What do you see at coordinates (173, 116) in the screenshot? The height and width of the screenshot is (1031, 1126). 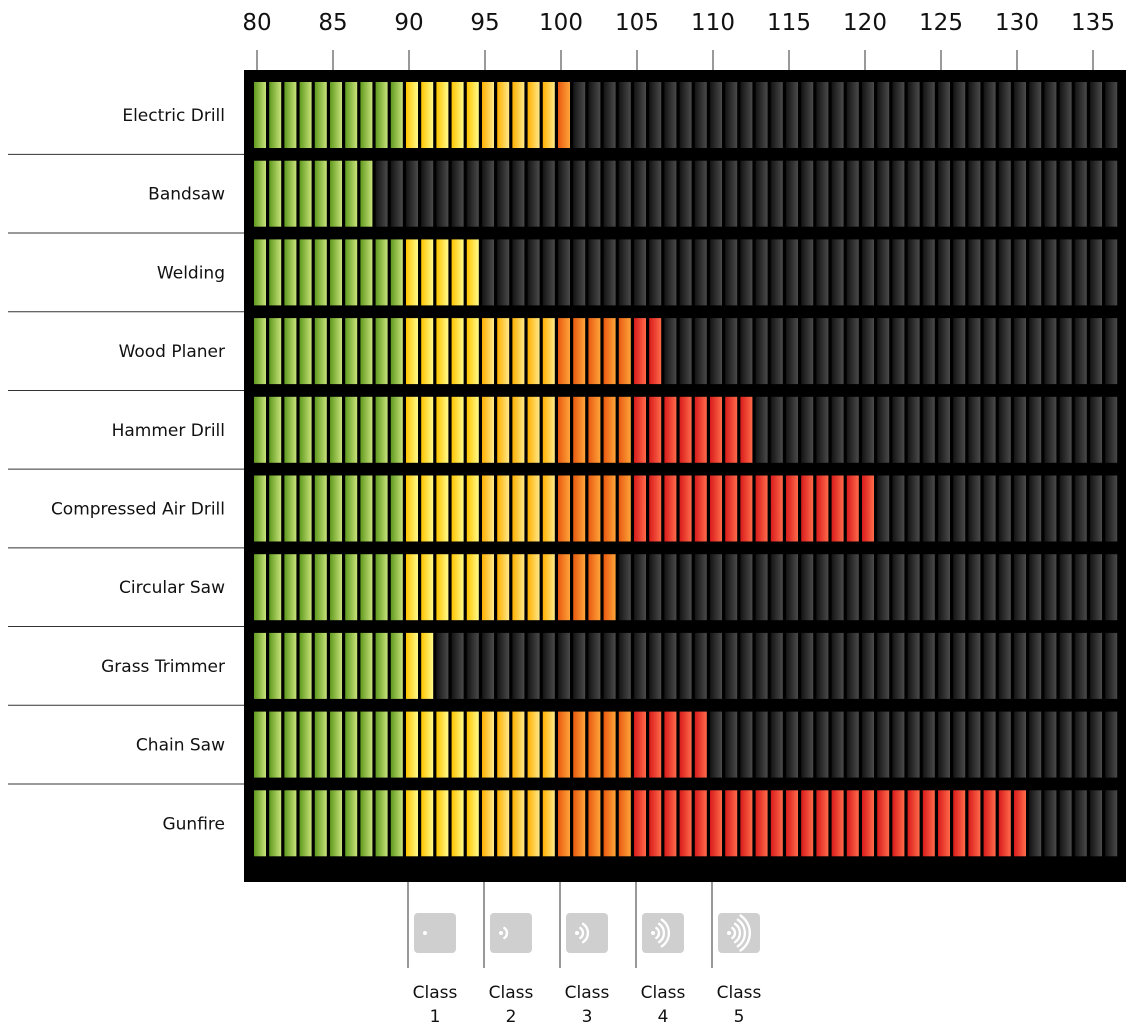 I see `row-label: Electric Drill` at bounding box center [173, 116].